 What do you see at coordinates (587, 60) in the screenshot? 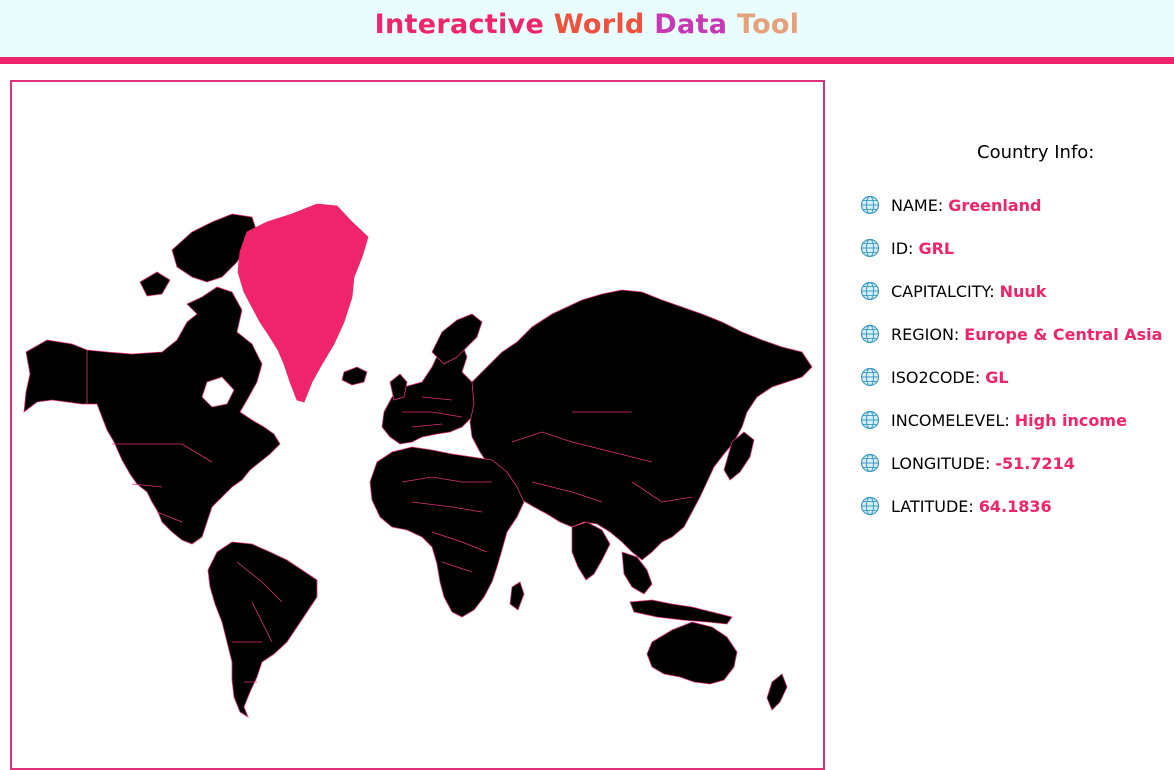
I see `header-accent-bar` at bounding box center [587, 60].